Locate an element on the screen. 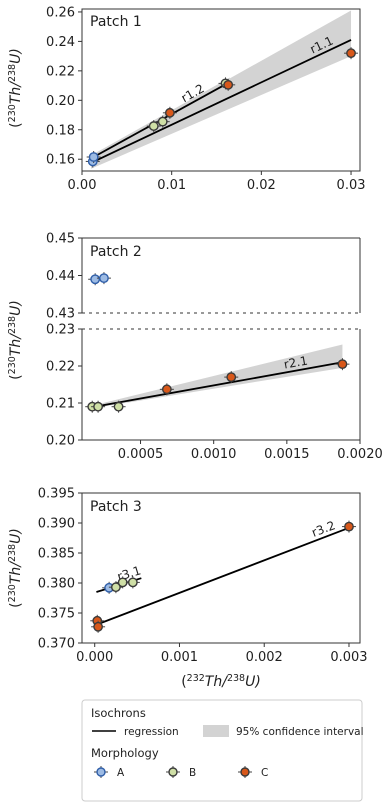 The width and height of the screenshot is (386, 806). patch2-ytick-label: 0.23 is located at coordinates (60, 330).